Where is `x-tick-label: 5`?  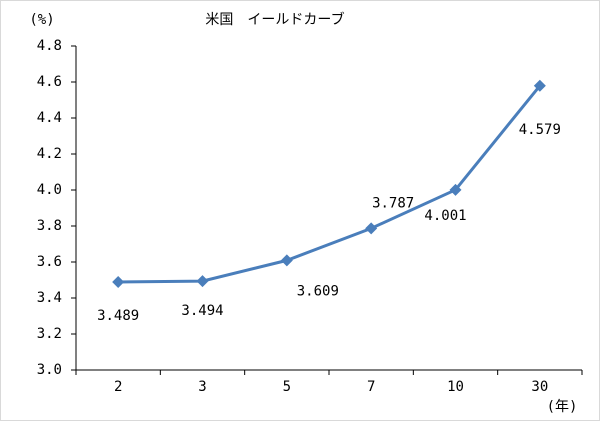 x-tick-label: 5 is located at coordinates (287, 387).